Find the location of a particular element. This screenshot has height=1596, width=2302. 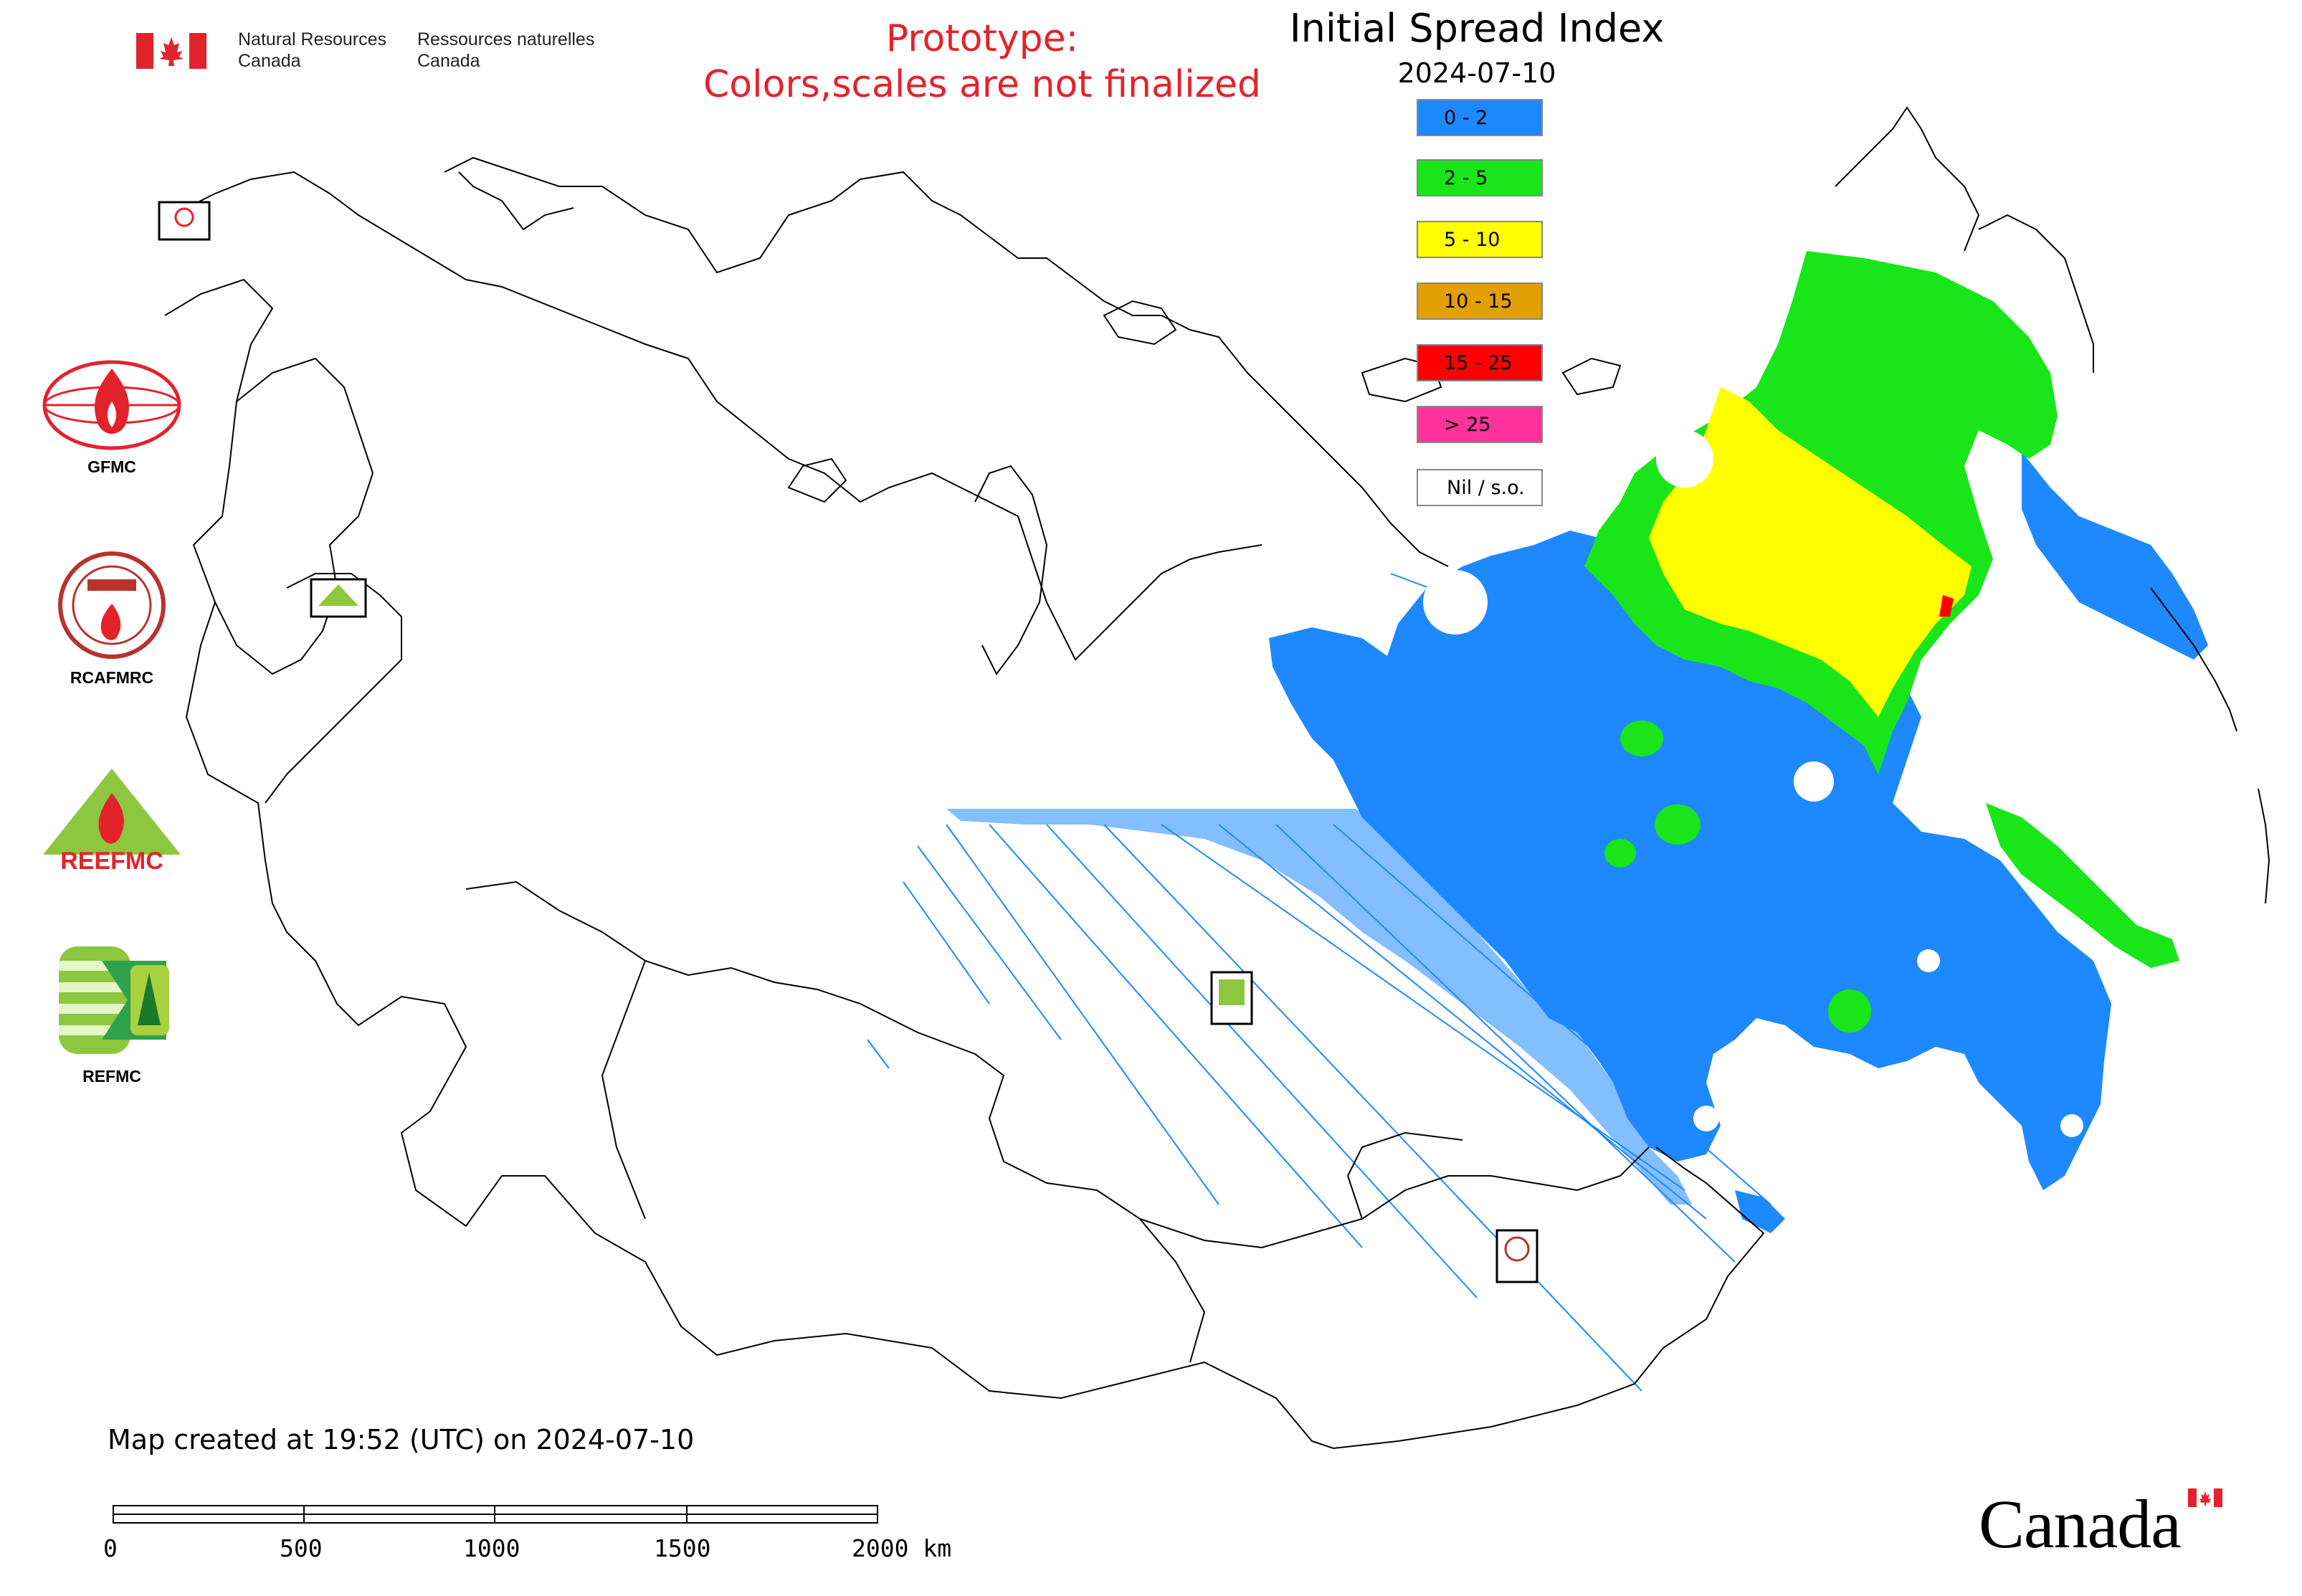

refmc-emblem-icon is located at coordinates (114, 1000).